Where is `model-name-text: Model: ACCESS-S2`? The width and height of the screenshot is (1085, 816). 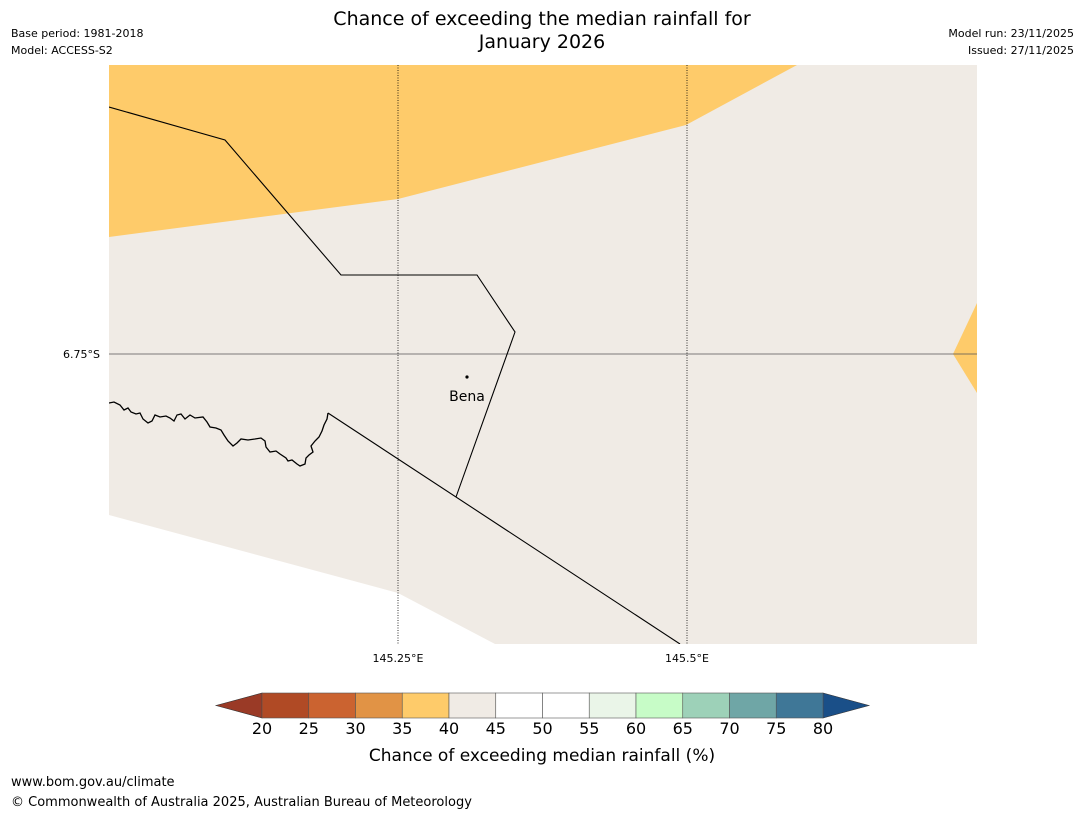 model-name-text: Model: ACCESS-S2 is located at coordinates (62, 50).